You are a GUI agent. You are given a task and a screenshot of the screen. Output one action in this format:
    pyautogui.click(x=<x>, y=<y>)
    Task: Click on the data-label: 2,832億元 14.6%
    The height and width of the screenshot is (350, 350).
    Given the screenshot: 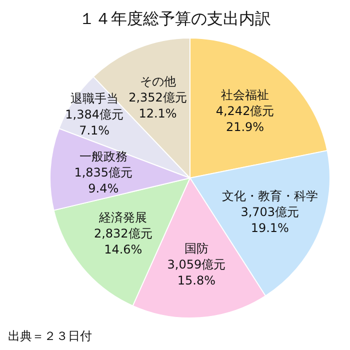 What is the action you would take?
    pyautogui.click(x=123, y=241)
    